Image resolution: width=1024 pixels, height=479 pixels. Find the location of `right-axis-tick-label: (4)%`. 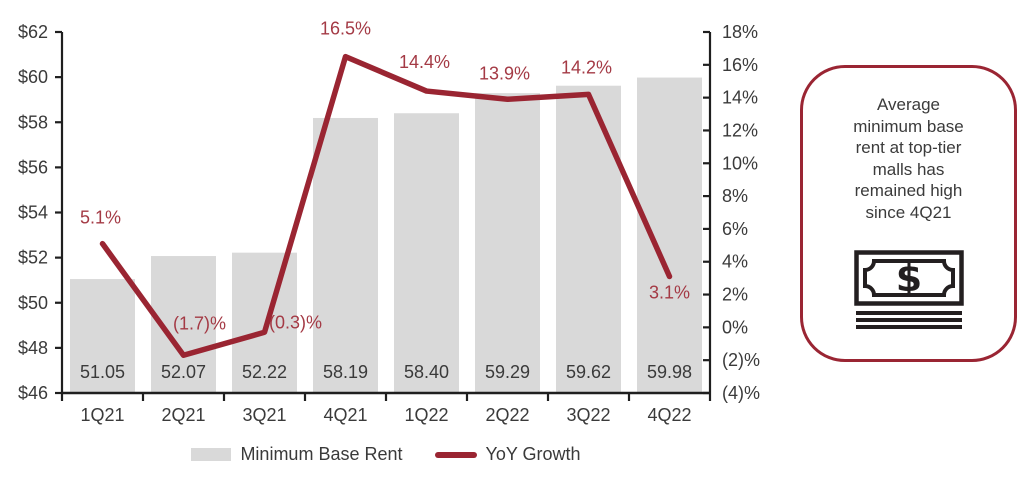

right-axis-tick-label: (4)% is located at coordinates (741, 393).